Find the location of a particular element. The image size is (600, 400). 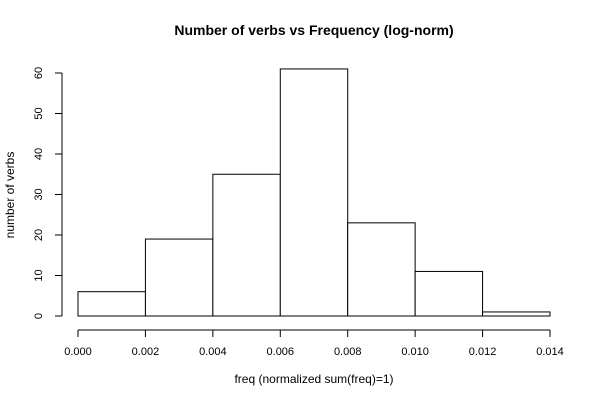

x-tick-label-2: 0.002 is located at coordinates (146, 352).